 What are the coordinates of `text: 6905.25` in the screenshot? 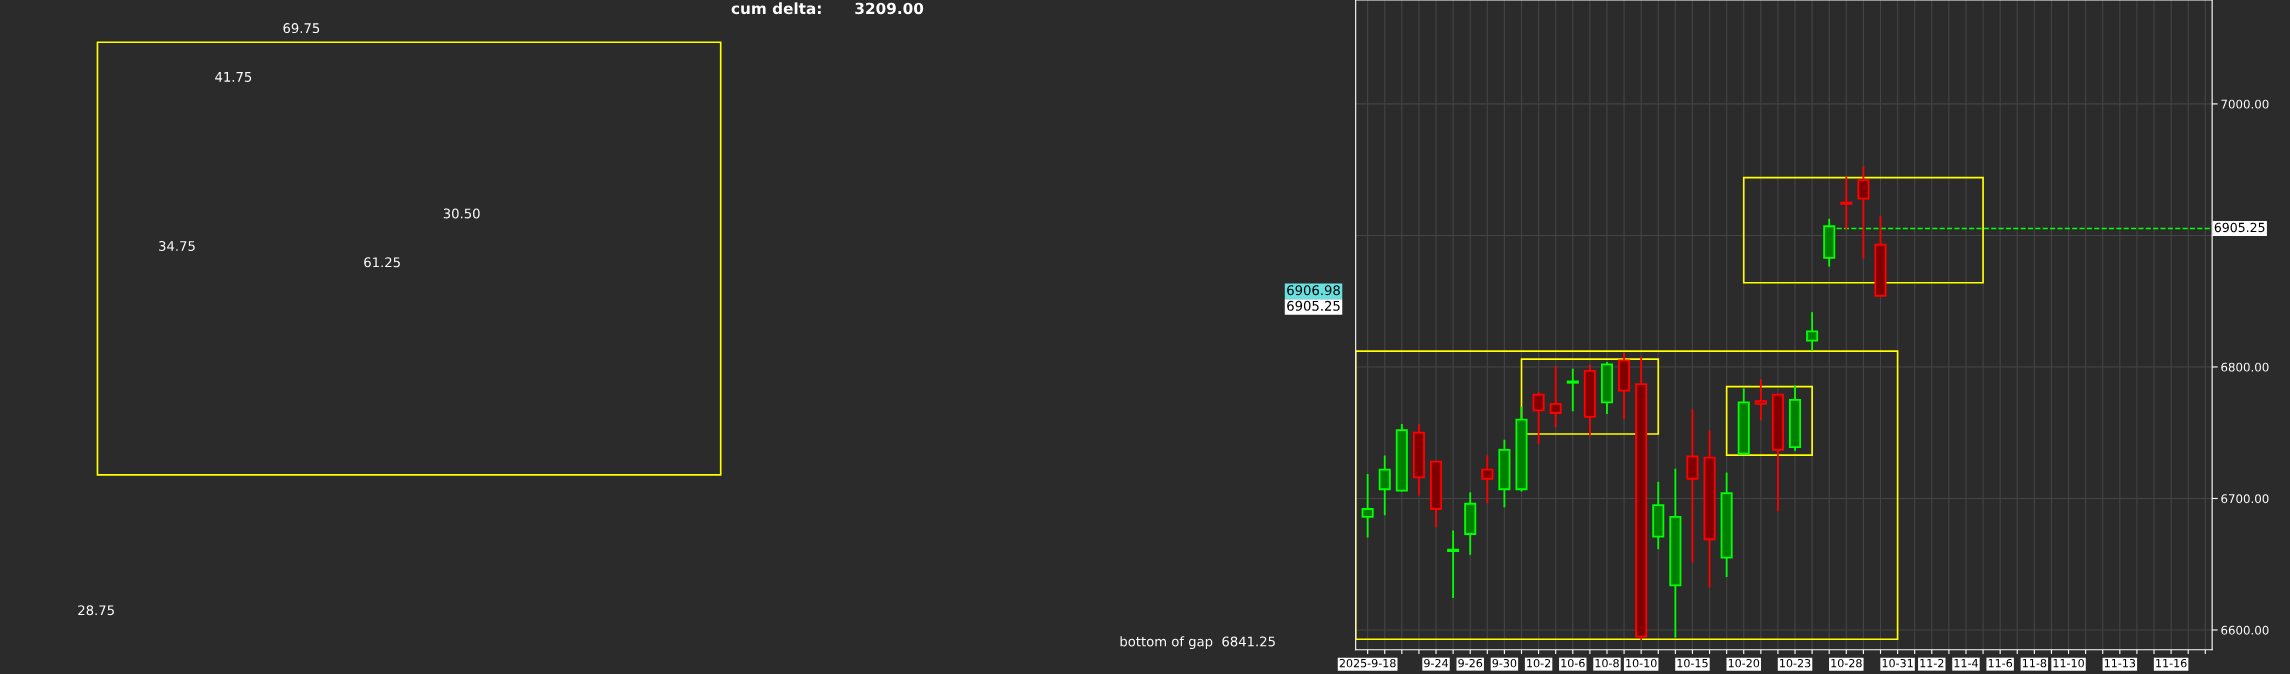 It's located at (1313, 305).